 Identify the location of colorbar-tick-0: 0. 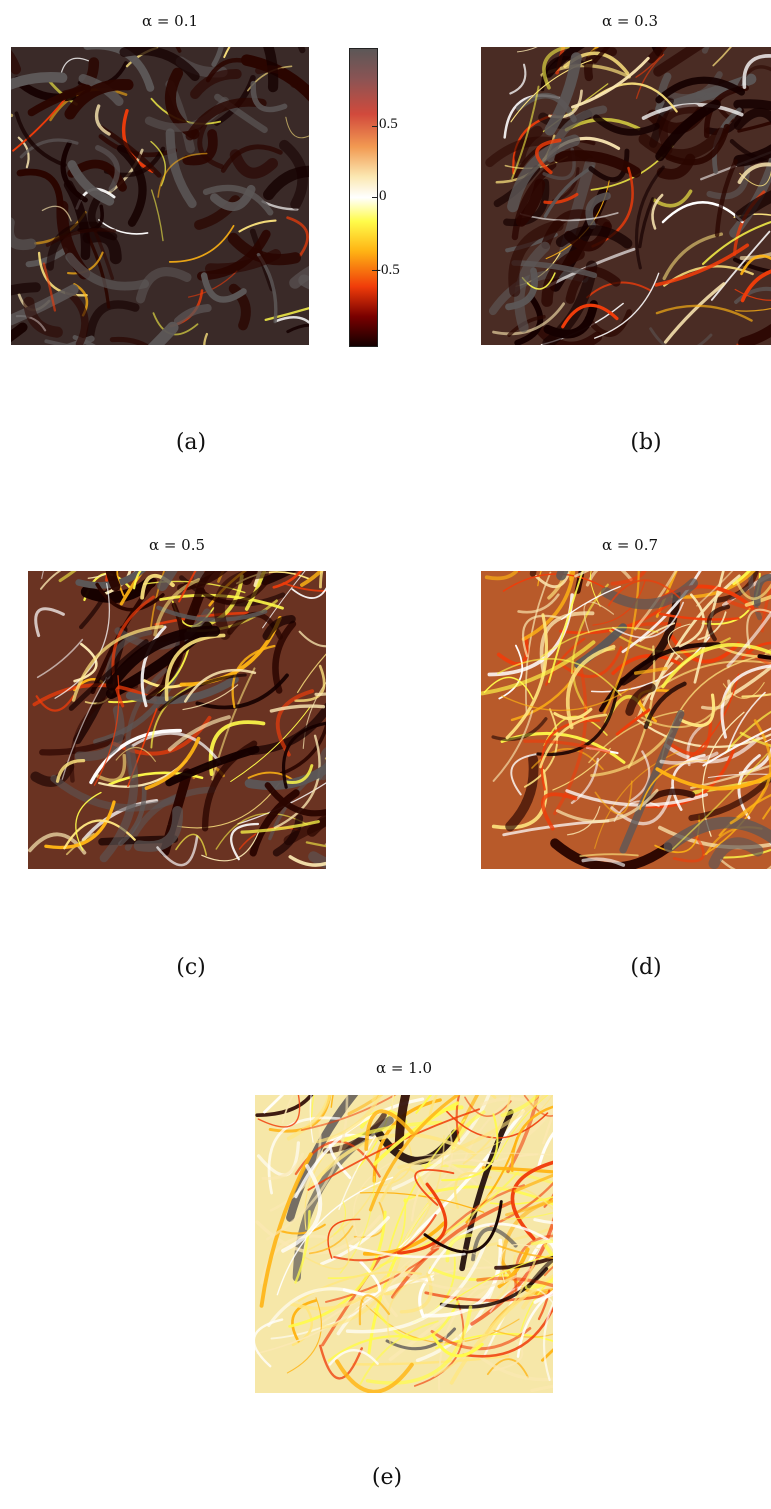
(383, 196).